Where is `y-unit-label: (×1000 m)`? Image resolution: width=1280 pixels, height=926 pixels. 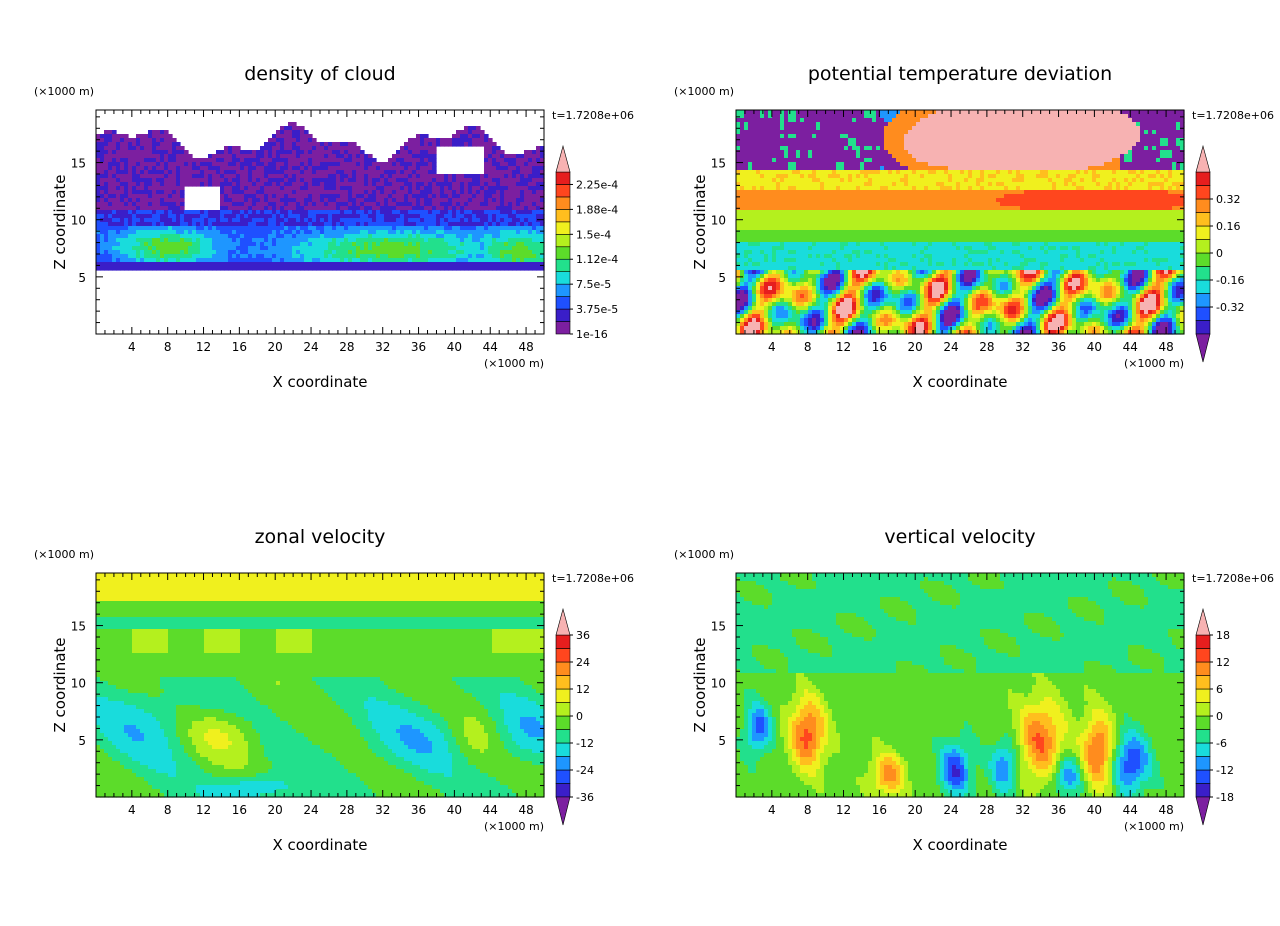 y-unit-label: (×1000 m) is located at coordinates (64, 91).